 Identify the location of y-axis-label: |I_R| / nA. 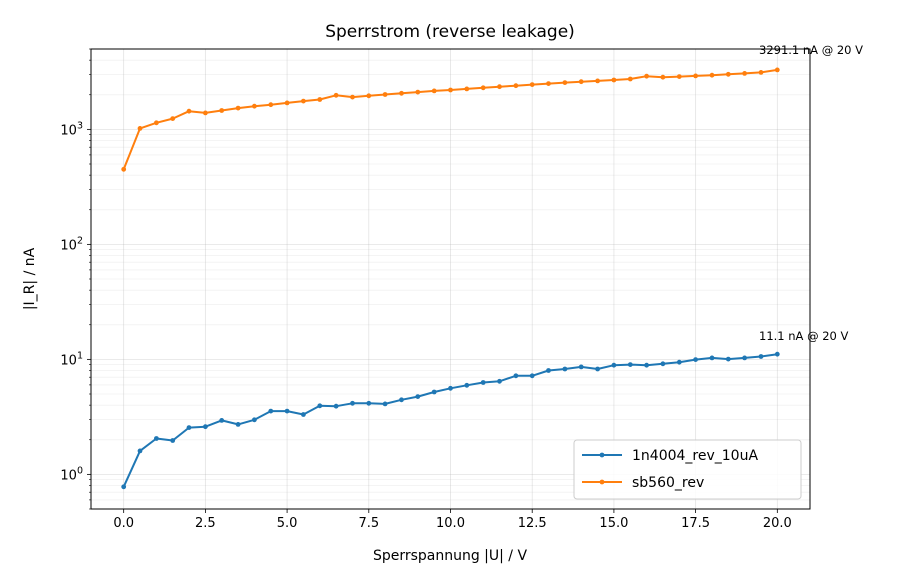
(30, 278).